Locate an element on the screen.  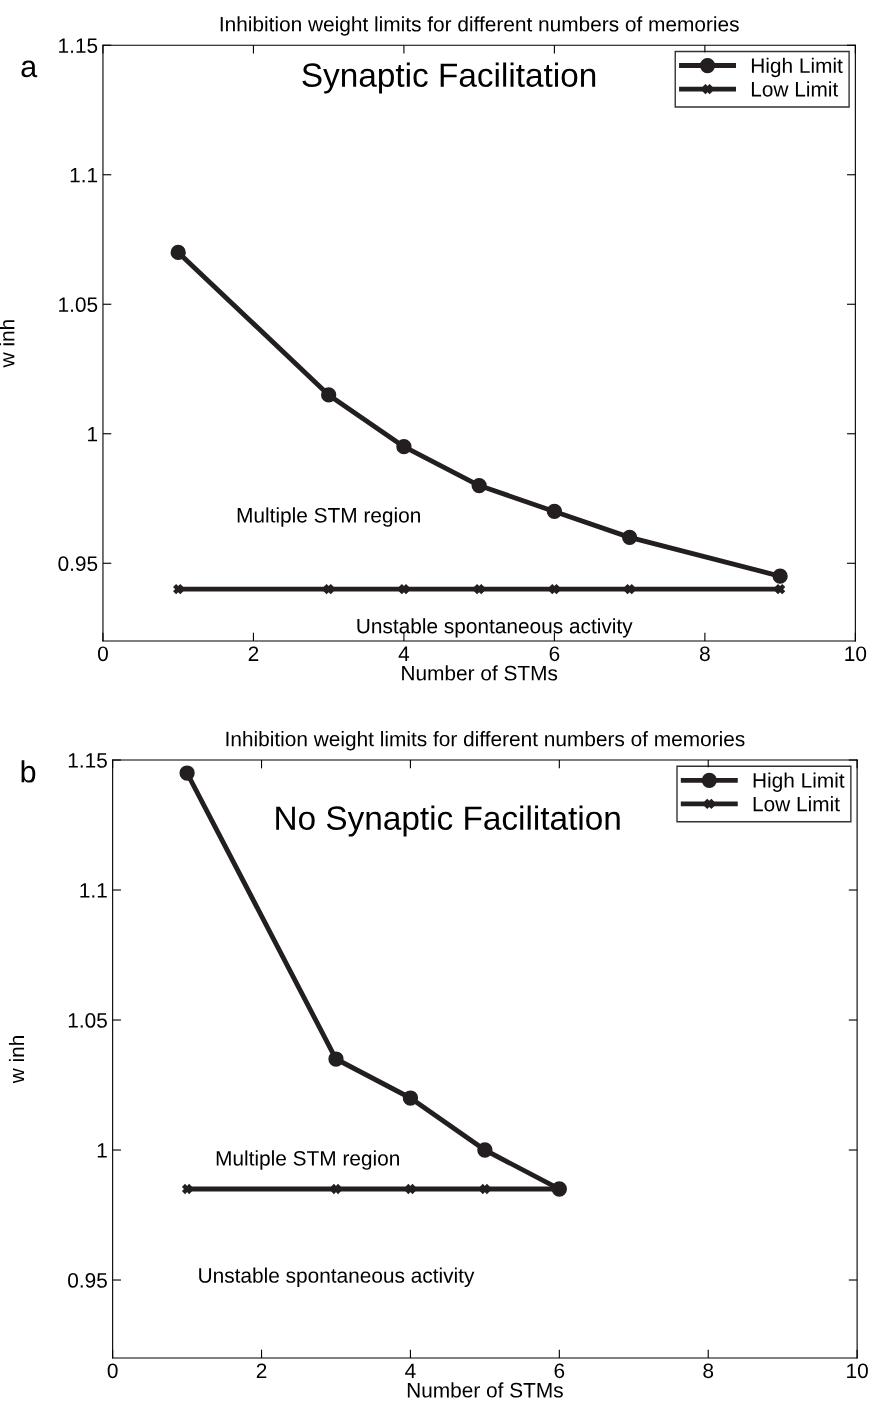
text: a is located at coordinates (29, 69).